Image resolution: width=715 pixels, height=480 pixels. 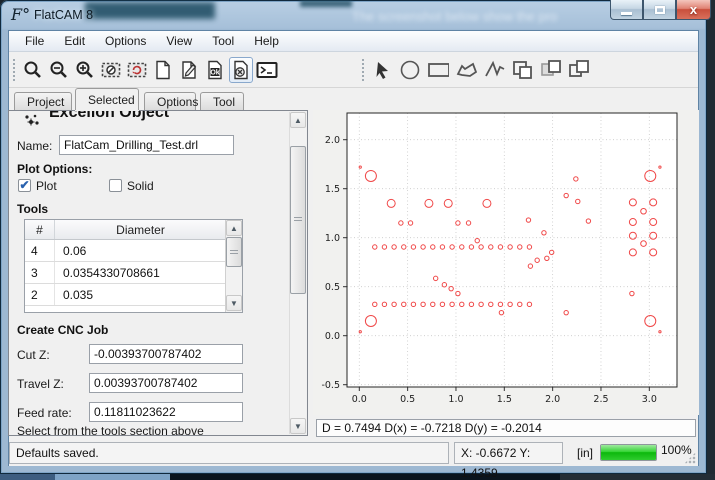 What do you see at coordinates (407, 399) in the screenshot?
I see `svg-text: 0.5` at bounding box center [407, 399].